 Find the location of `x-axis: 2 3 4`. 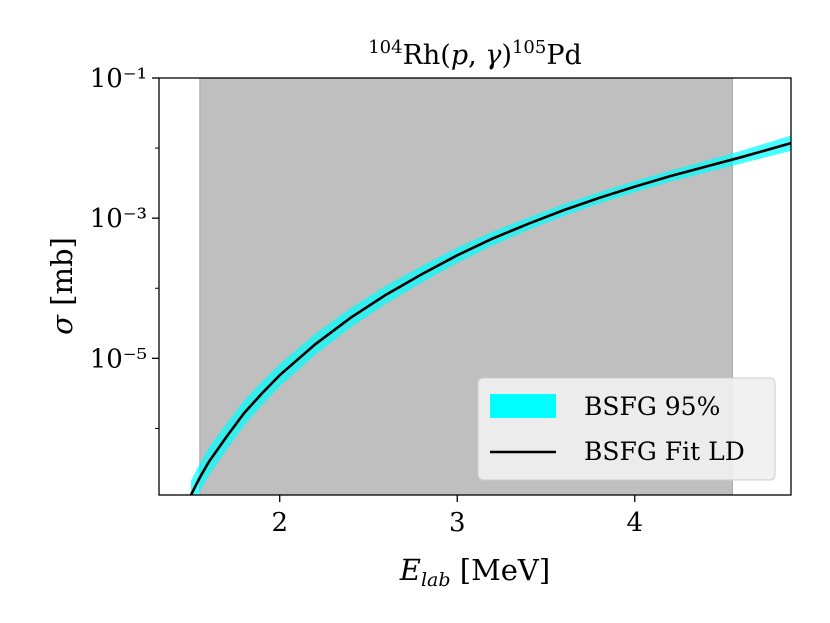

x-axis: 2 3 4 is located at coordinates (457, 516).